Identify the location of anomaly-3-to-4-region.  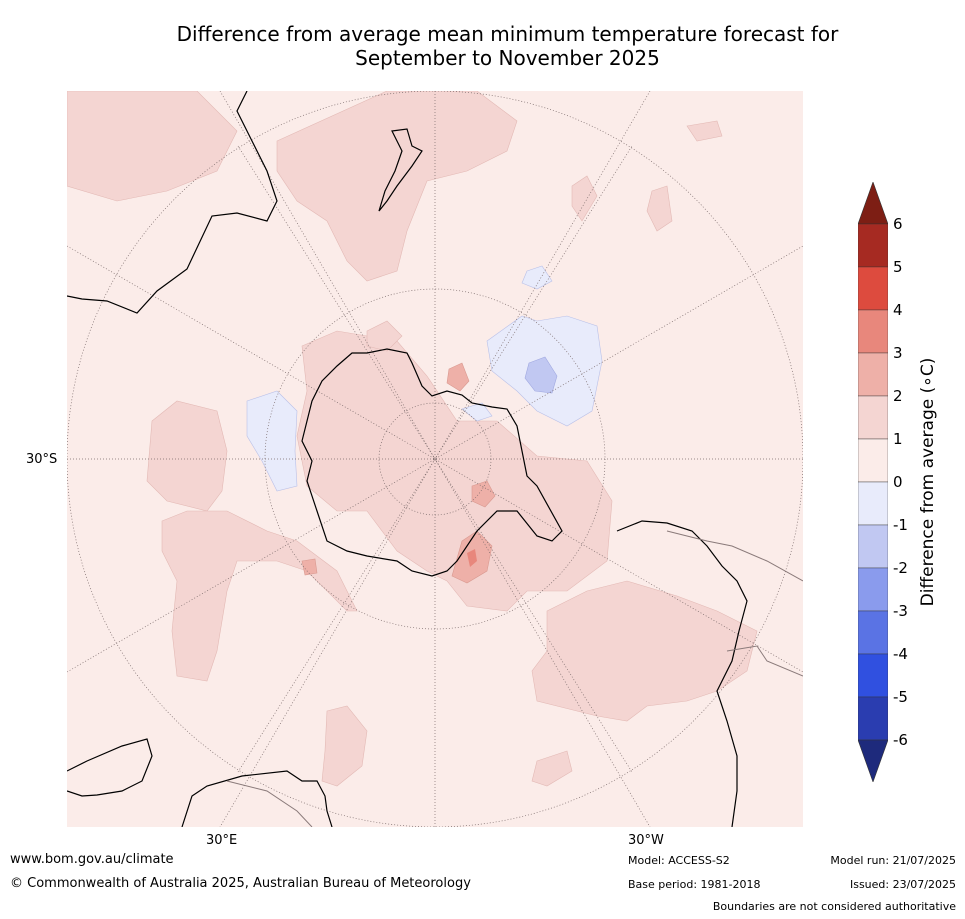
(472, 558).